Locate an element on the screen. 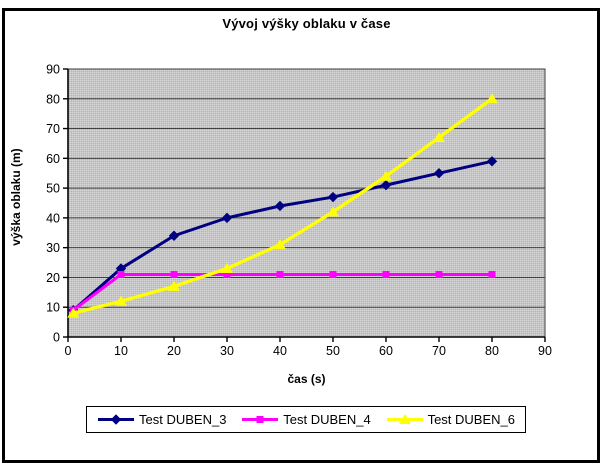  legend-label: Test DUBEN_4 is located at coordinates (327, 419).